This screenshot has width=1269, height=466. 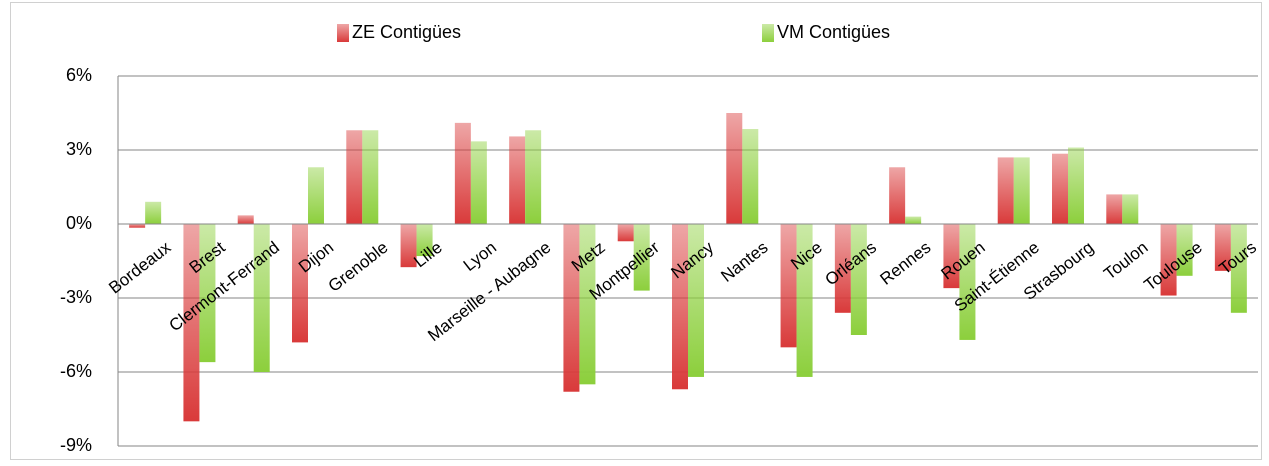 I want to click on legend-label: VM Contigües, so click(x=833, y=32).